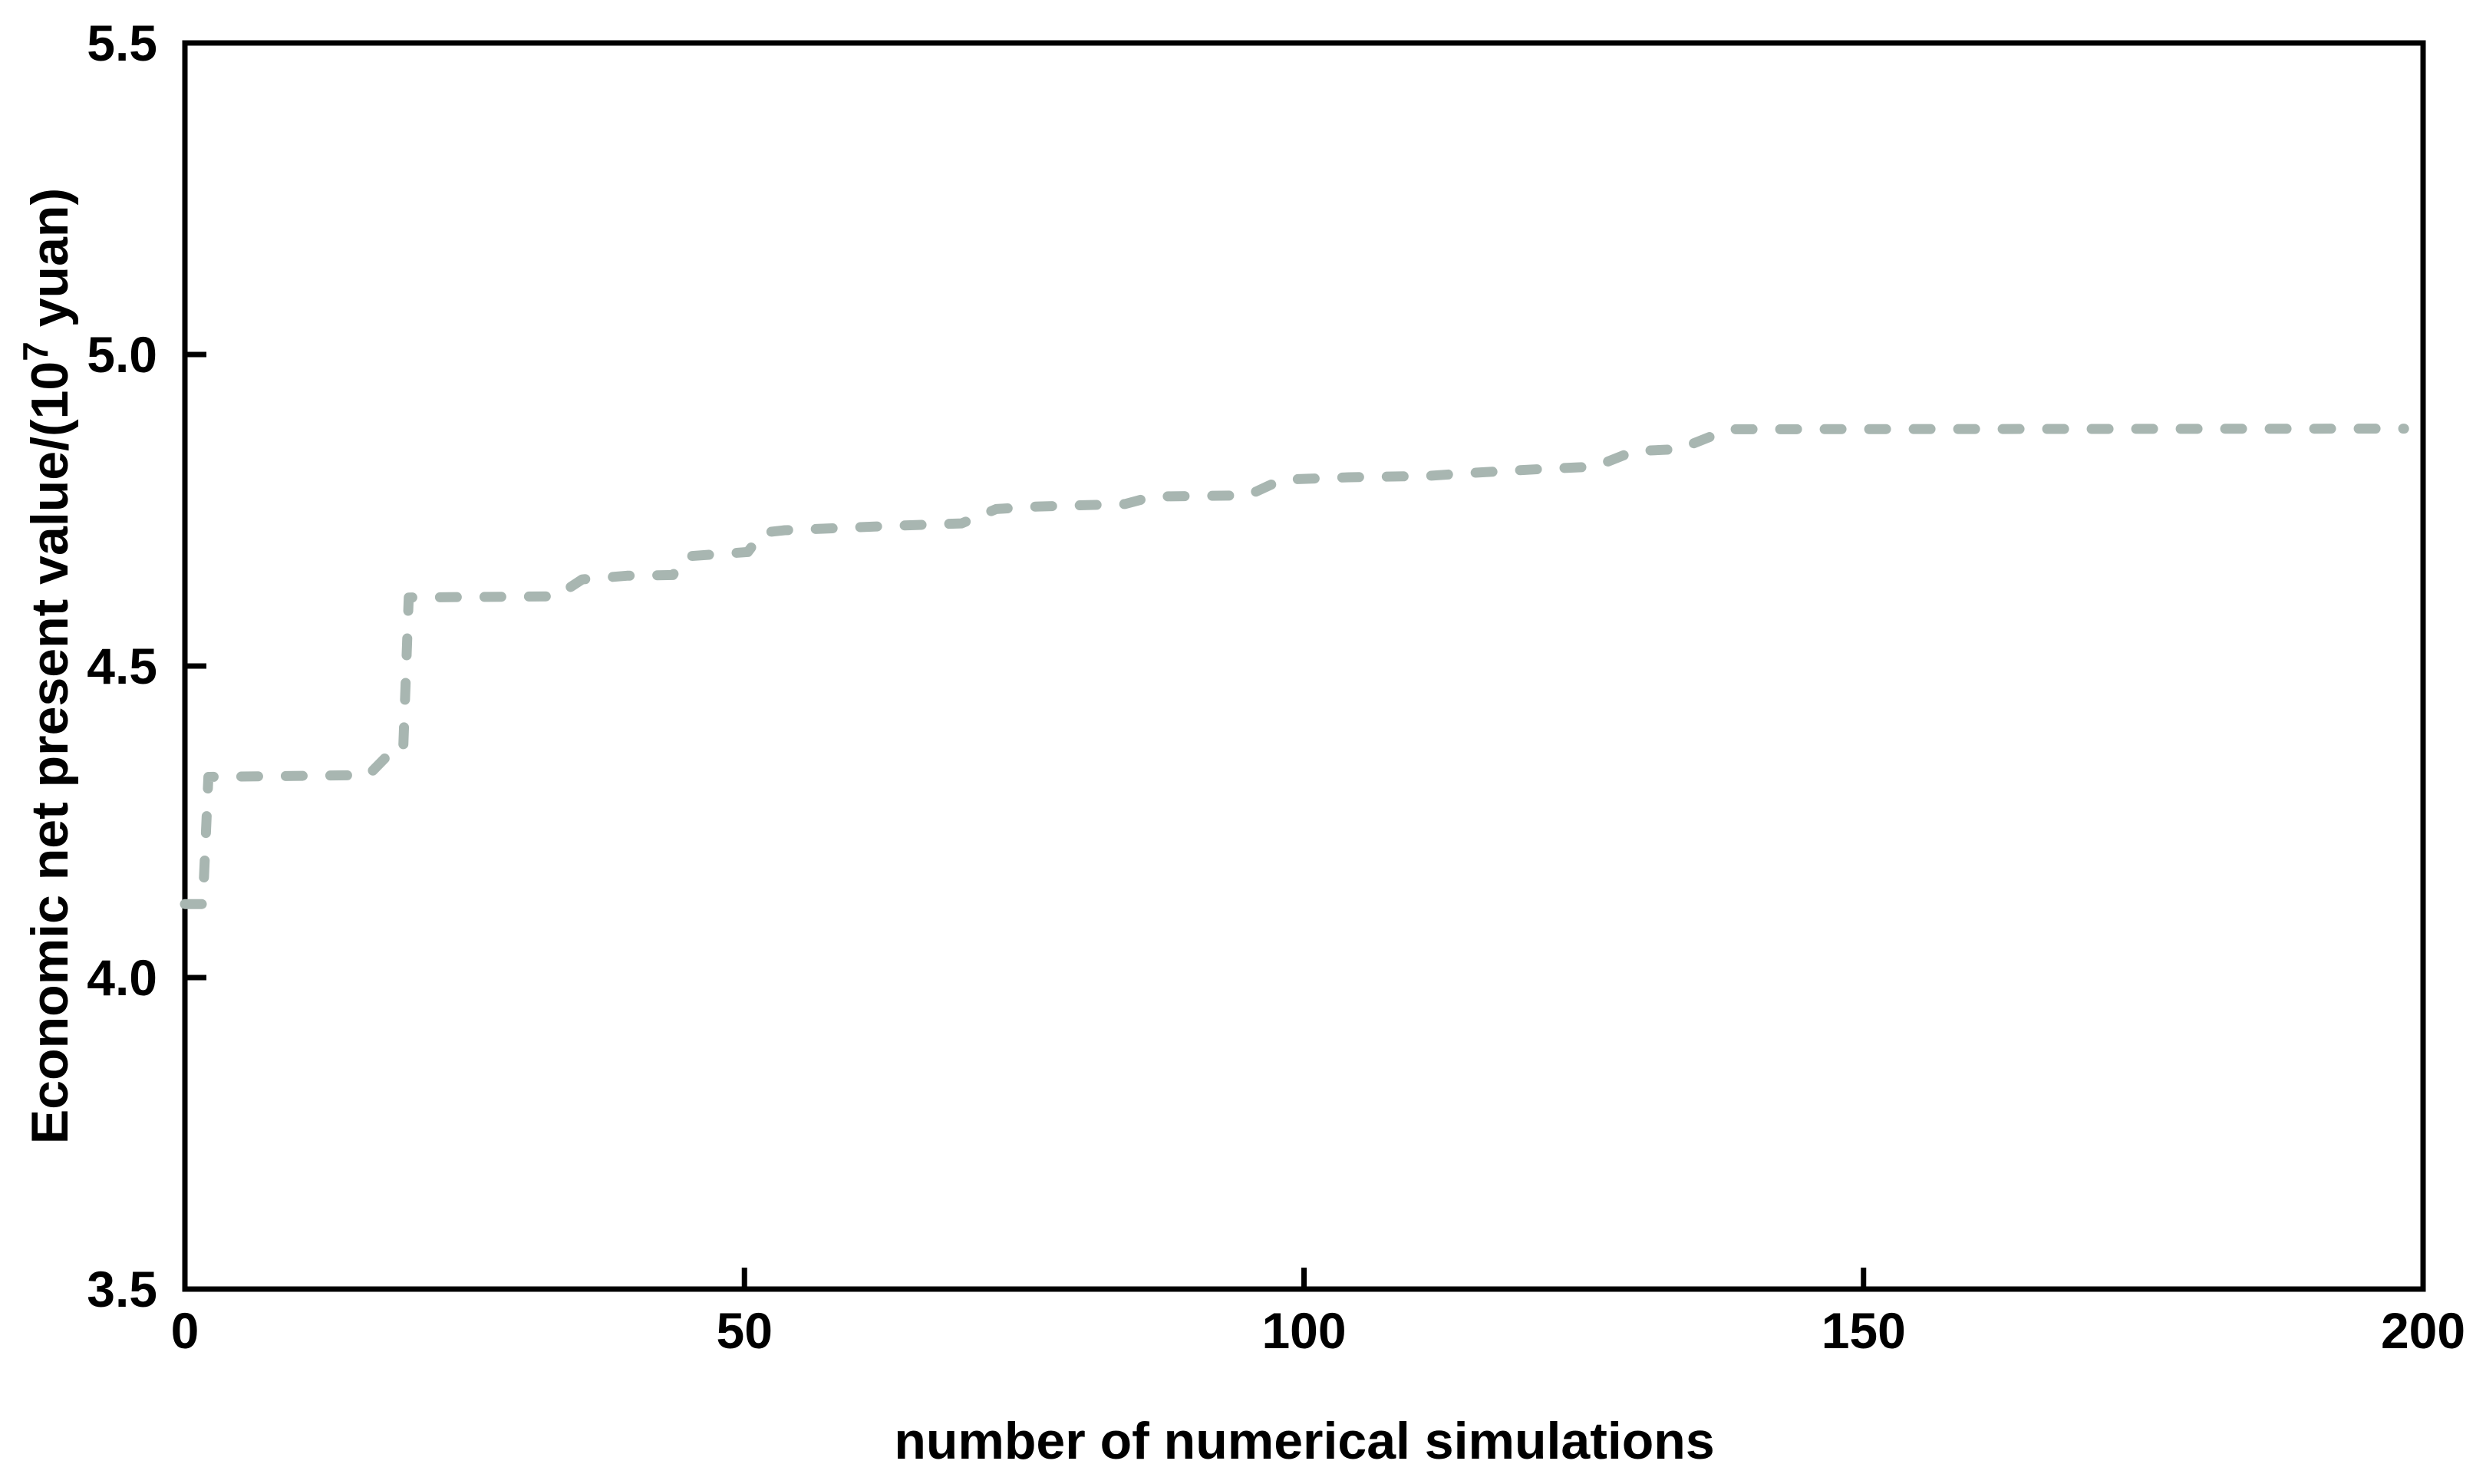 Image resolution: width=2486 pixels, height=1484 pixels. What do you see at coordinates (1304, 1441) in the screenshot?
I see `x-axis-title: number of numerical simulations` at bounding box center [1304, 1441].